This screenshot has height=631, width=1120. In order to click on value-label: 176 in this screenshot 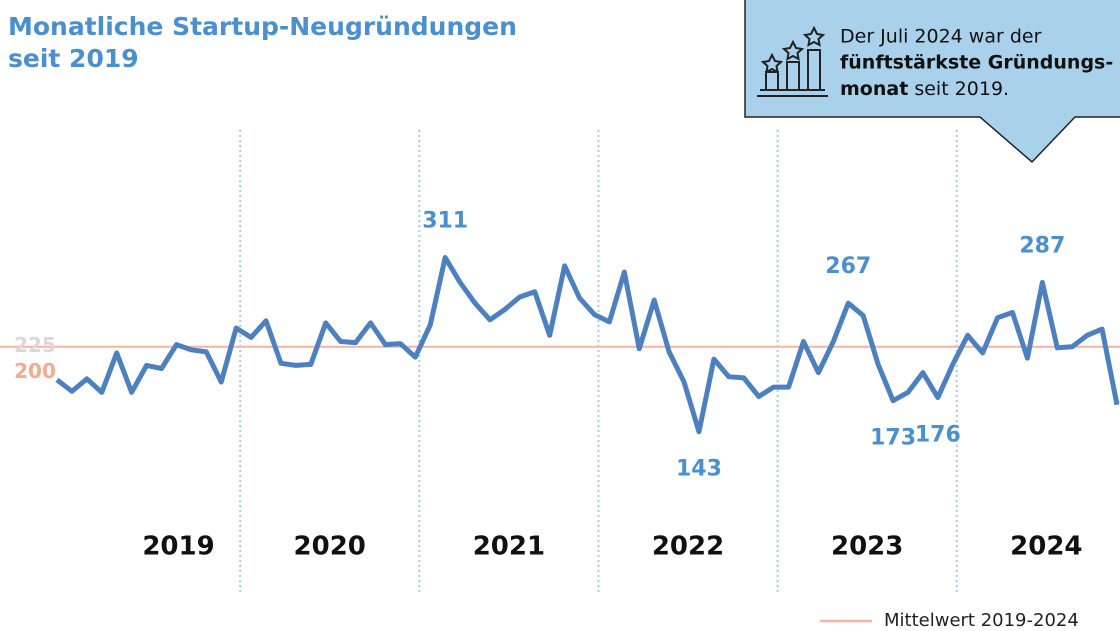, I will do `click(938, 435)`.